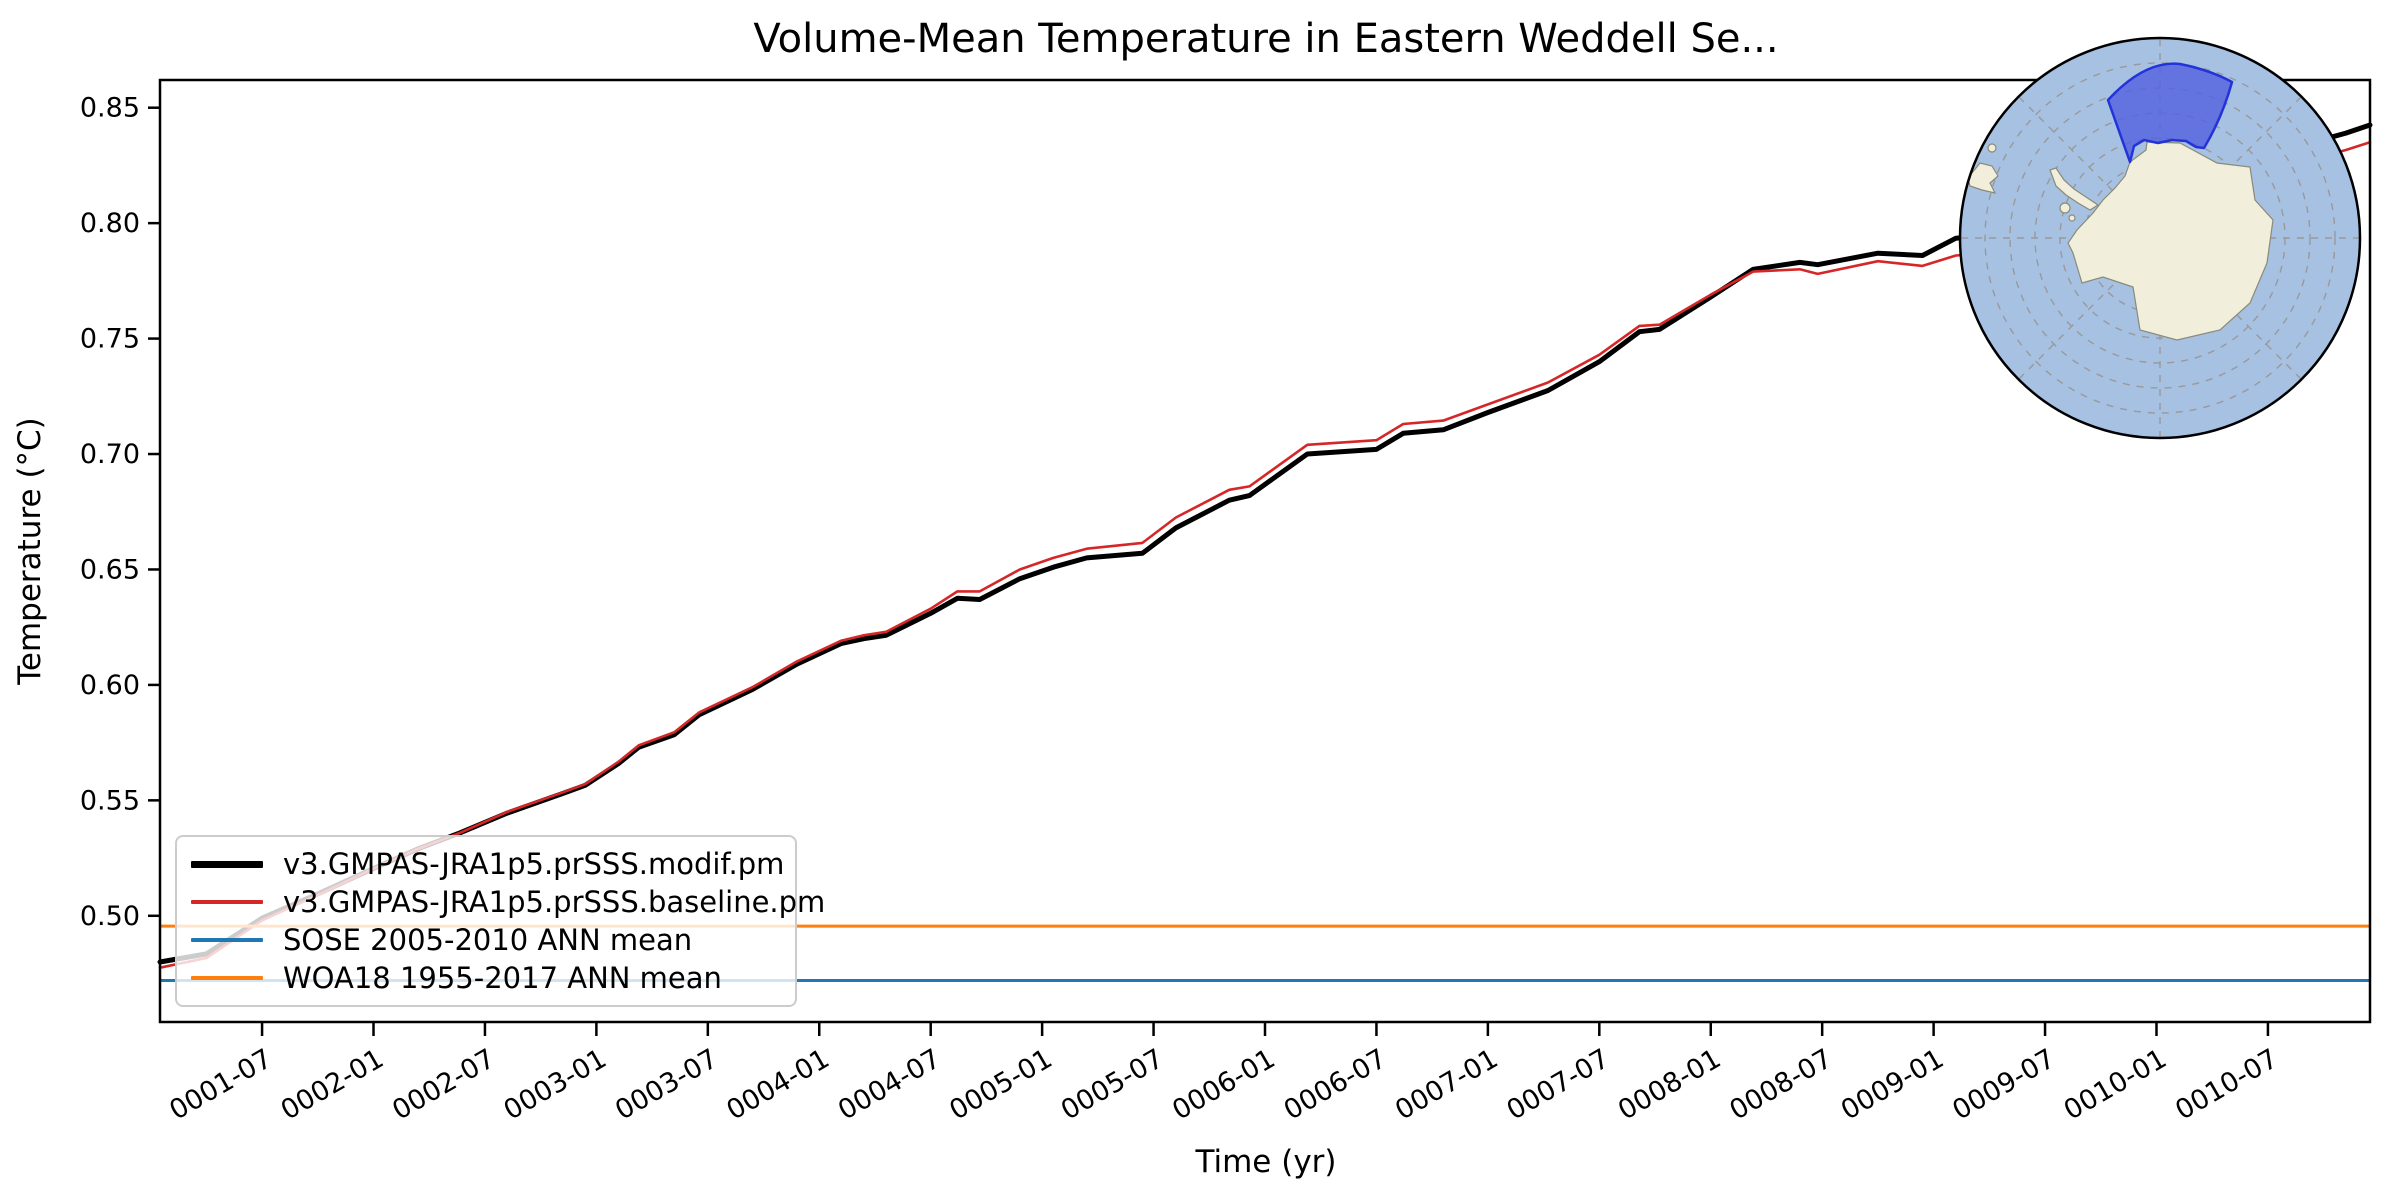 Image resolution: width=2400 pixels, height=1200 pixels. I want to click on x-tick-label: 0004-01, so click(778, 1084).